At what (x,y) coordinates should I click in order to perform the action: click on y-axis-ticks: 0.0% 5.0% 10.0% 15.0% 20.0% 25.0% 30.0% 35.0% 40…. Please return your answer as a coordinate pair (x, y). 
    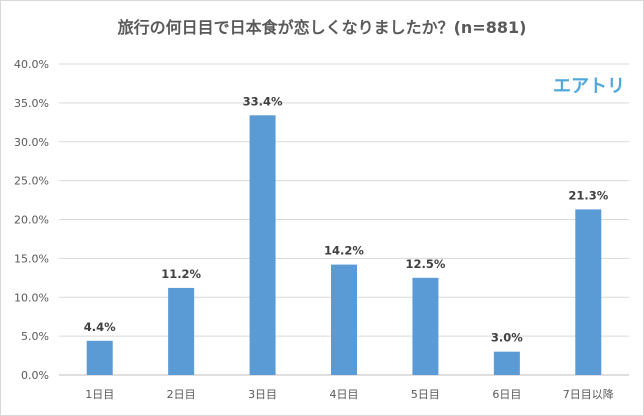
    Looking at the image, I should click on (31, 220).